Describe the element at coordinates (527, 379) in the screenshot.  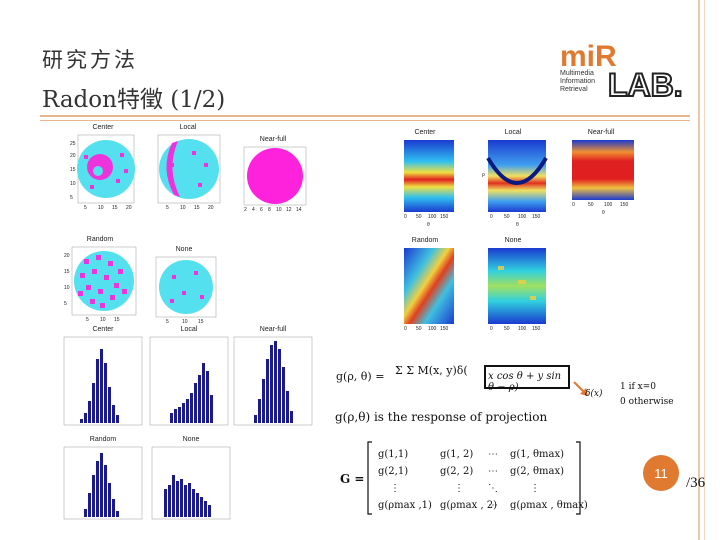
I see `radon-formula-box: x cos θ + y sin θ − ρ)` at that location.